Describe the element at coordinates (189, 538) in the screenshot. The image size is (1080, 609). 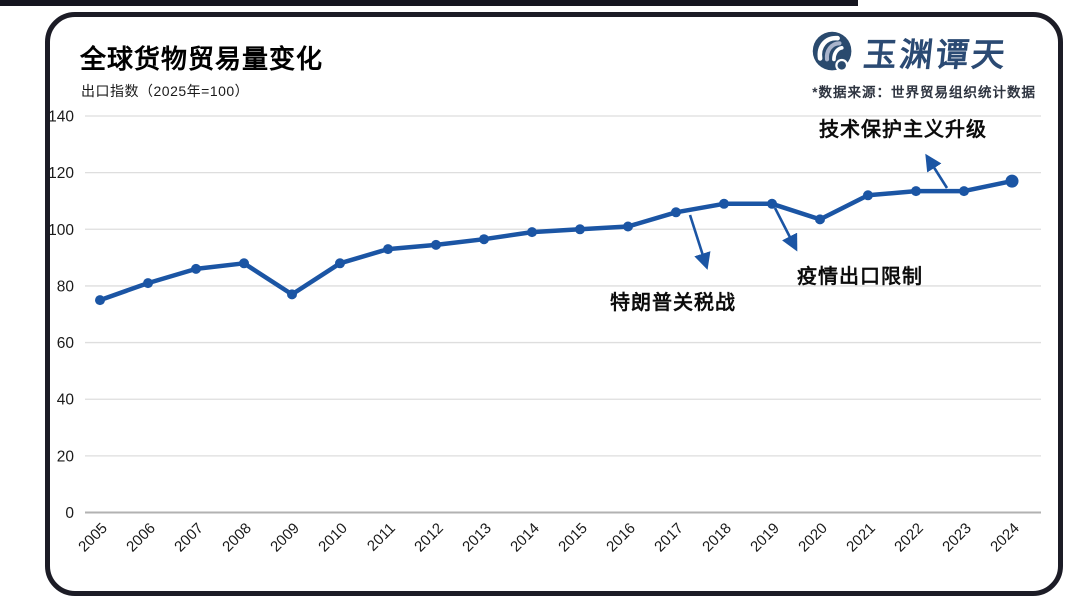
I see `x-tick-label: 2007` at that location.